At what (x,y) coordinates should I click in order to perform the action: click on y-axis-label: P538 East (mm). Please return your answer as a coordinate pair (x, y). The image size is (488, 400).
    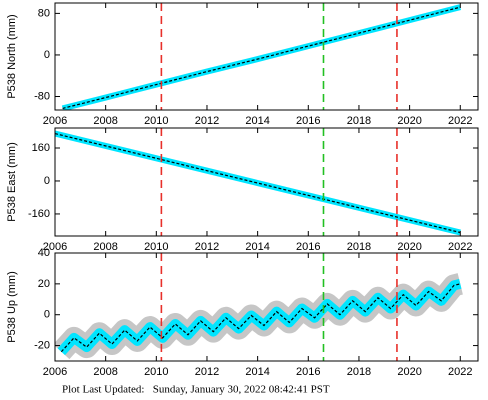
    Looking at the image, I should click on (12, 181).